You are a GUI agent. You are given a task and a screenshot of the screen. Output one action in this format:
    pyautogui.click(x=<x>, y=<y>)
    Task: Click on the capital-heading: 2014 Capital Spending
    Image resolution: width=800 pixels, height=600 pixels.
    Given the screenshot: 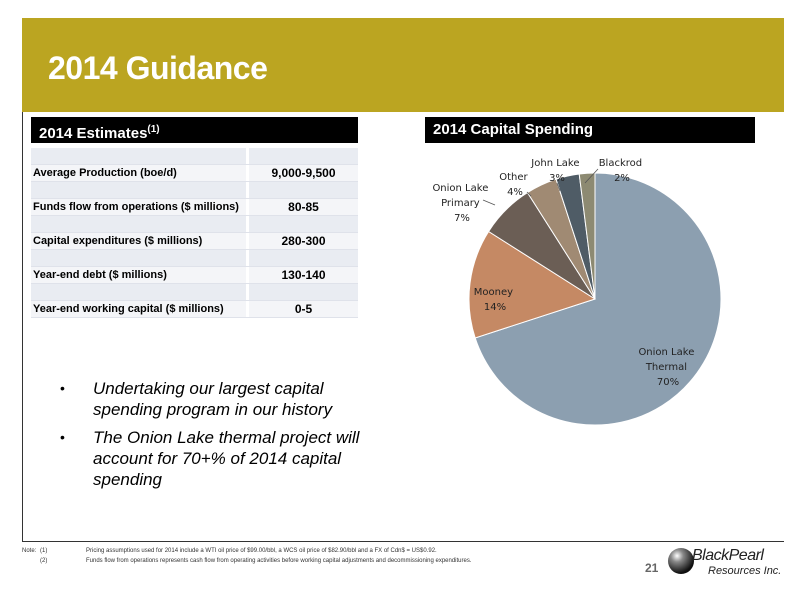 What is the action you would take?
    pyautogui.click(x=590, y=130)
    